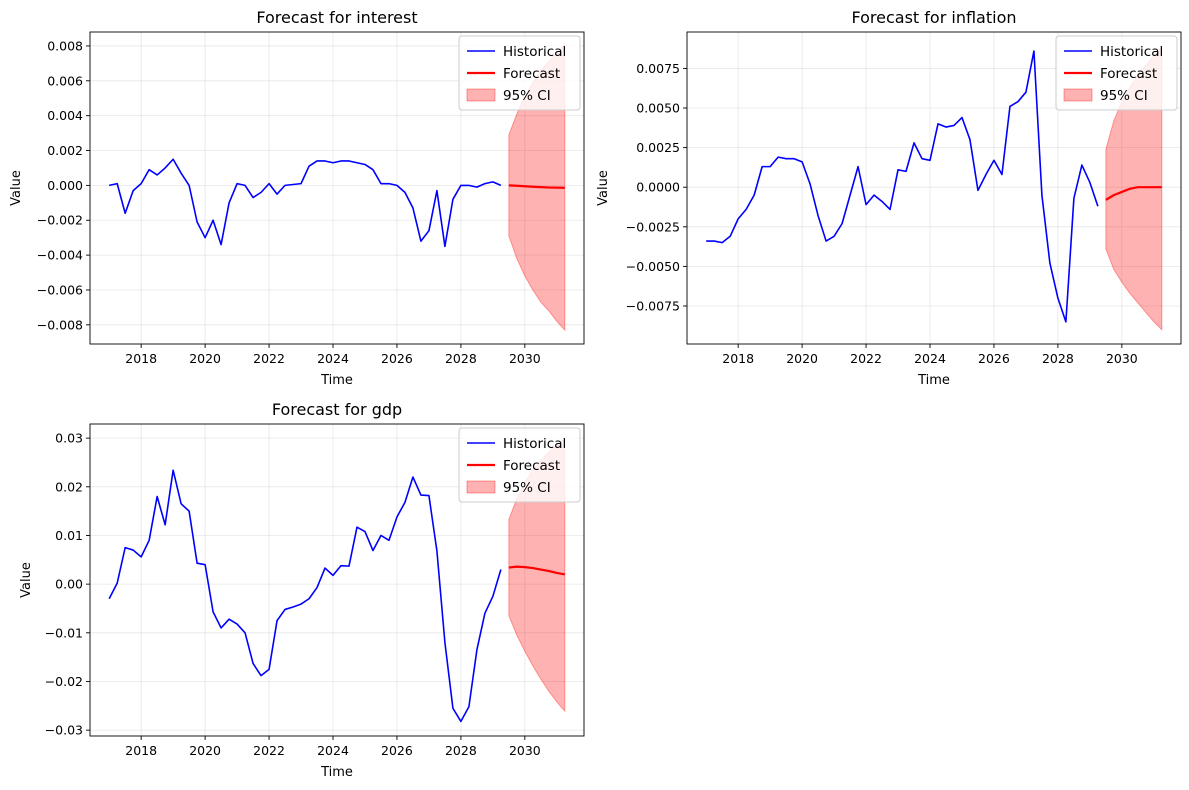 The image size is (1189, 790). I want to click on y-tick-label: −0.002, so click(60, 220).